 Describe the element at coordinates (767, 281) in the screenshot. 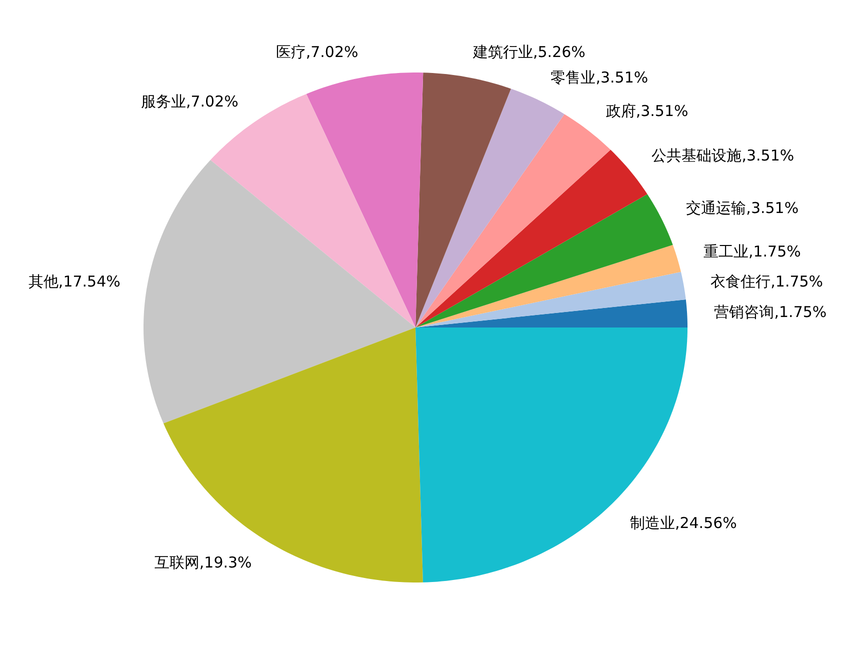

I see `slice-label: 衣食住行,1.75%` at that location.